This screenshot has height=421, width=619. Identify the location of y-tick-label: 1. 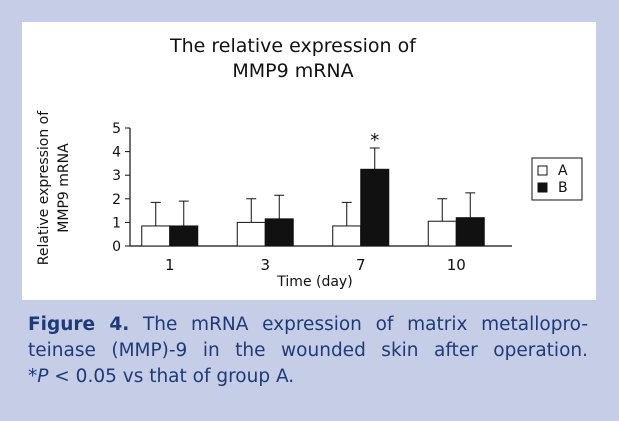
(116, 223).